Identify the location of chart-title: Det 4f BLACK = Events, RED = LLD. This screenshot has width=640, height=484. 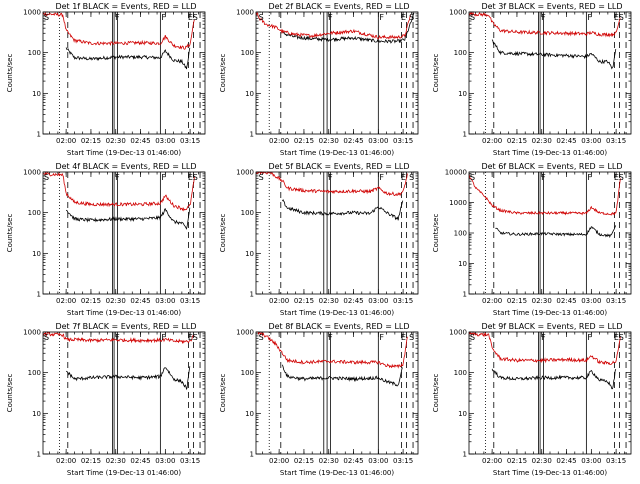
(125, 166).